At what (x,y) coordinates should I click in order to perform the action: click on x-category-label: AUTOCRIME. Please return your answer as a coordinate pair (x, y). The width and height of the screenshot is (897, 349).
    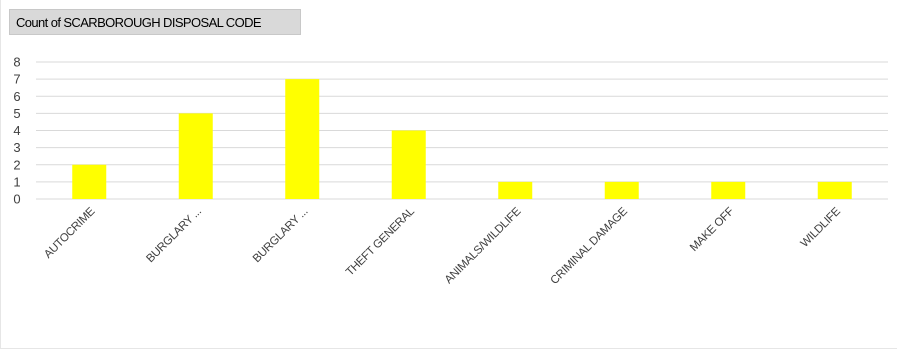
    Looking at the image, I should click on (70, 233).